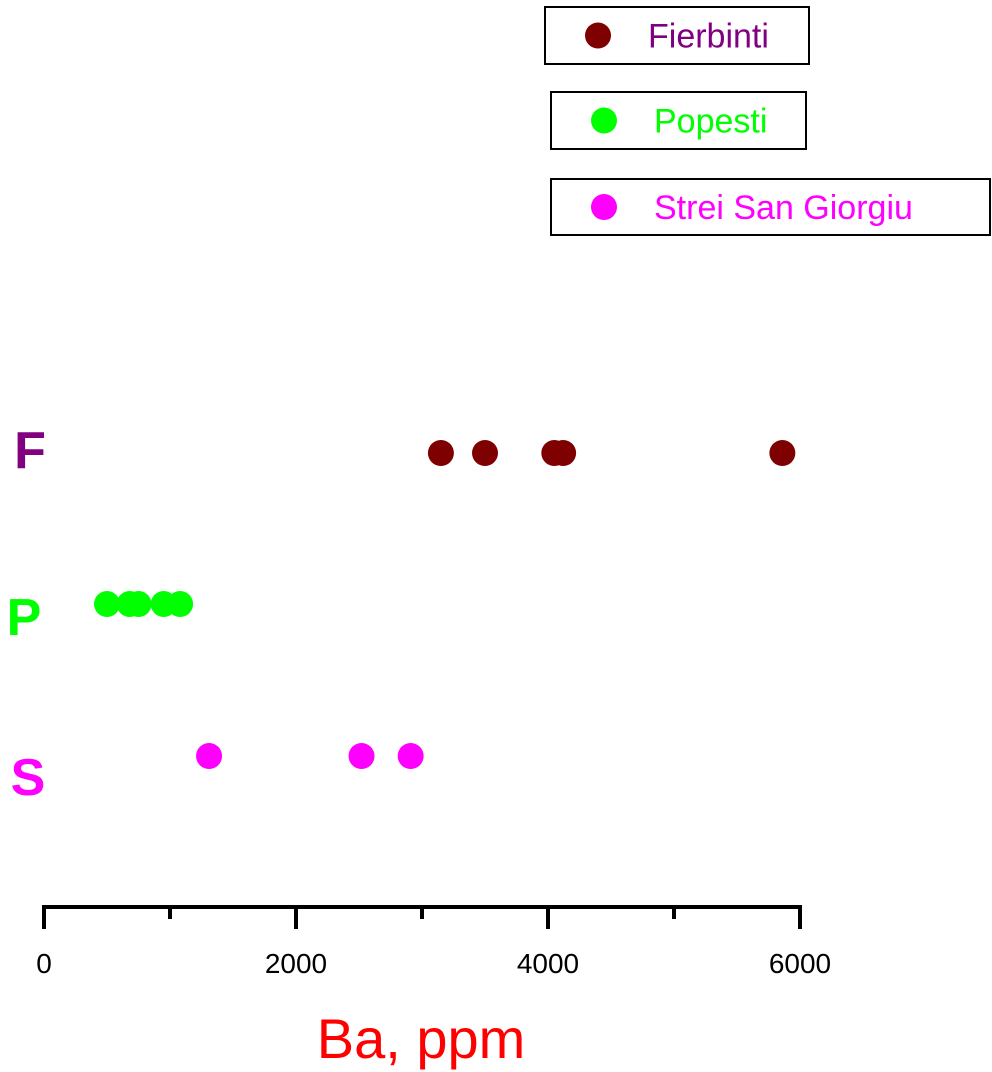 Image resolution: width=992 pixels, height=1072 pixels. What do you see at coordinates (548, 963) in the screenshot?
I see `x-tick-label: 4000` at bounding box center [548, 963].